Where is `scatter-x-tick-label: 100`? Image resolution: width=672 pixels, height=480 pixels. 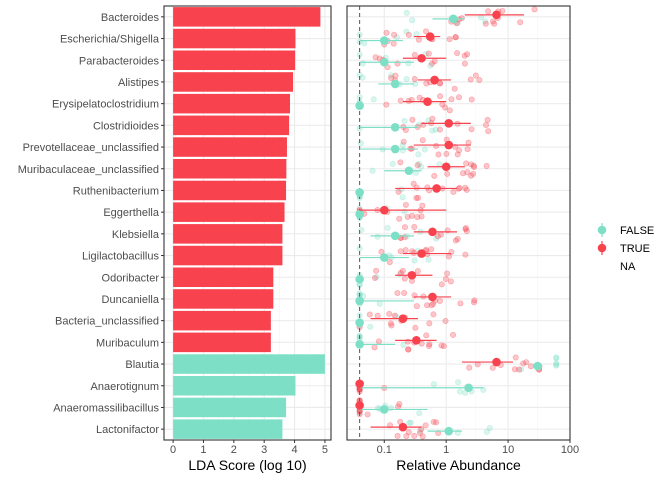
scatter-x-tick-label: 100 is located at coordinates (570, 450).